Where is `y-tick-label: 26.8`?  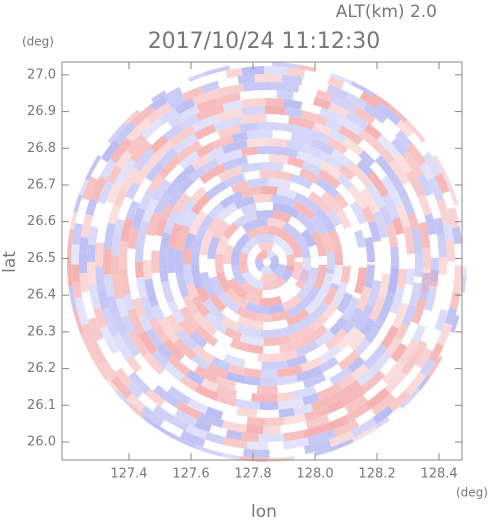 y-tick-label: 26.8 is located at coordinates (41, 148).